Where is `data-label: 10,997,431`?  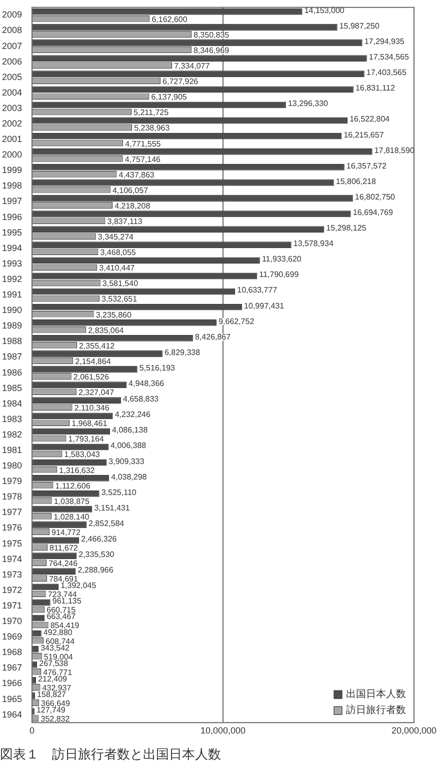
data-label: 10,997,431 is located at coordinates (264, 305).